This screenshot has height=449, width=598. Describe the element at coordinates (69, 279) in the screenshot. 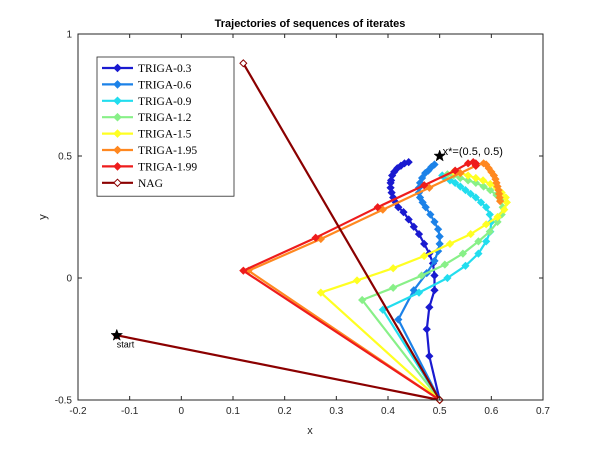

I see `y-tick-label-2: 0` at that location.